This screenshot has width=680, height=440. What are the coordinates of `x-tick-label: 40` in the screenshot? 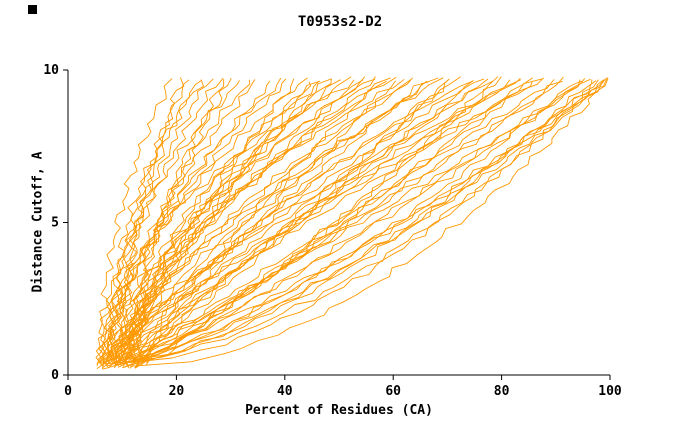 It's located at (285, 391).